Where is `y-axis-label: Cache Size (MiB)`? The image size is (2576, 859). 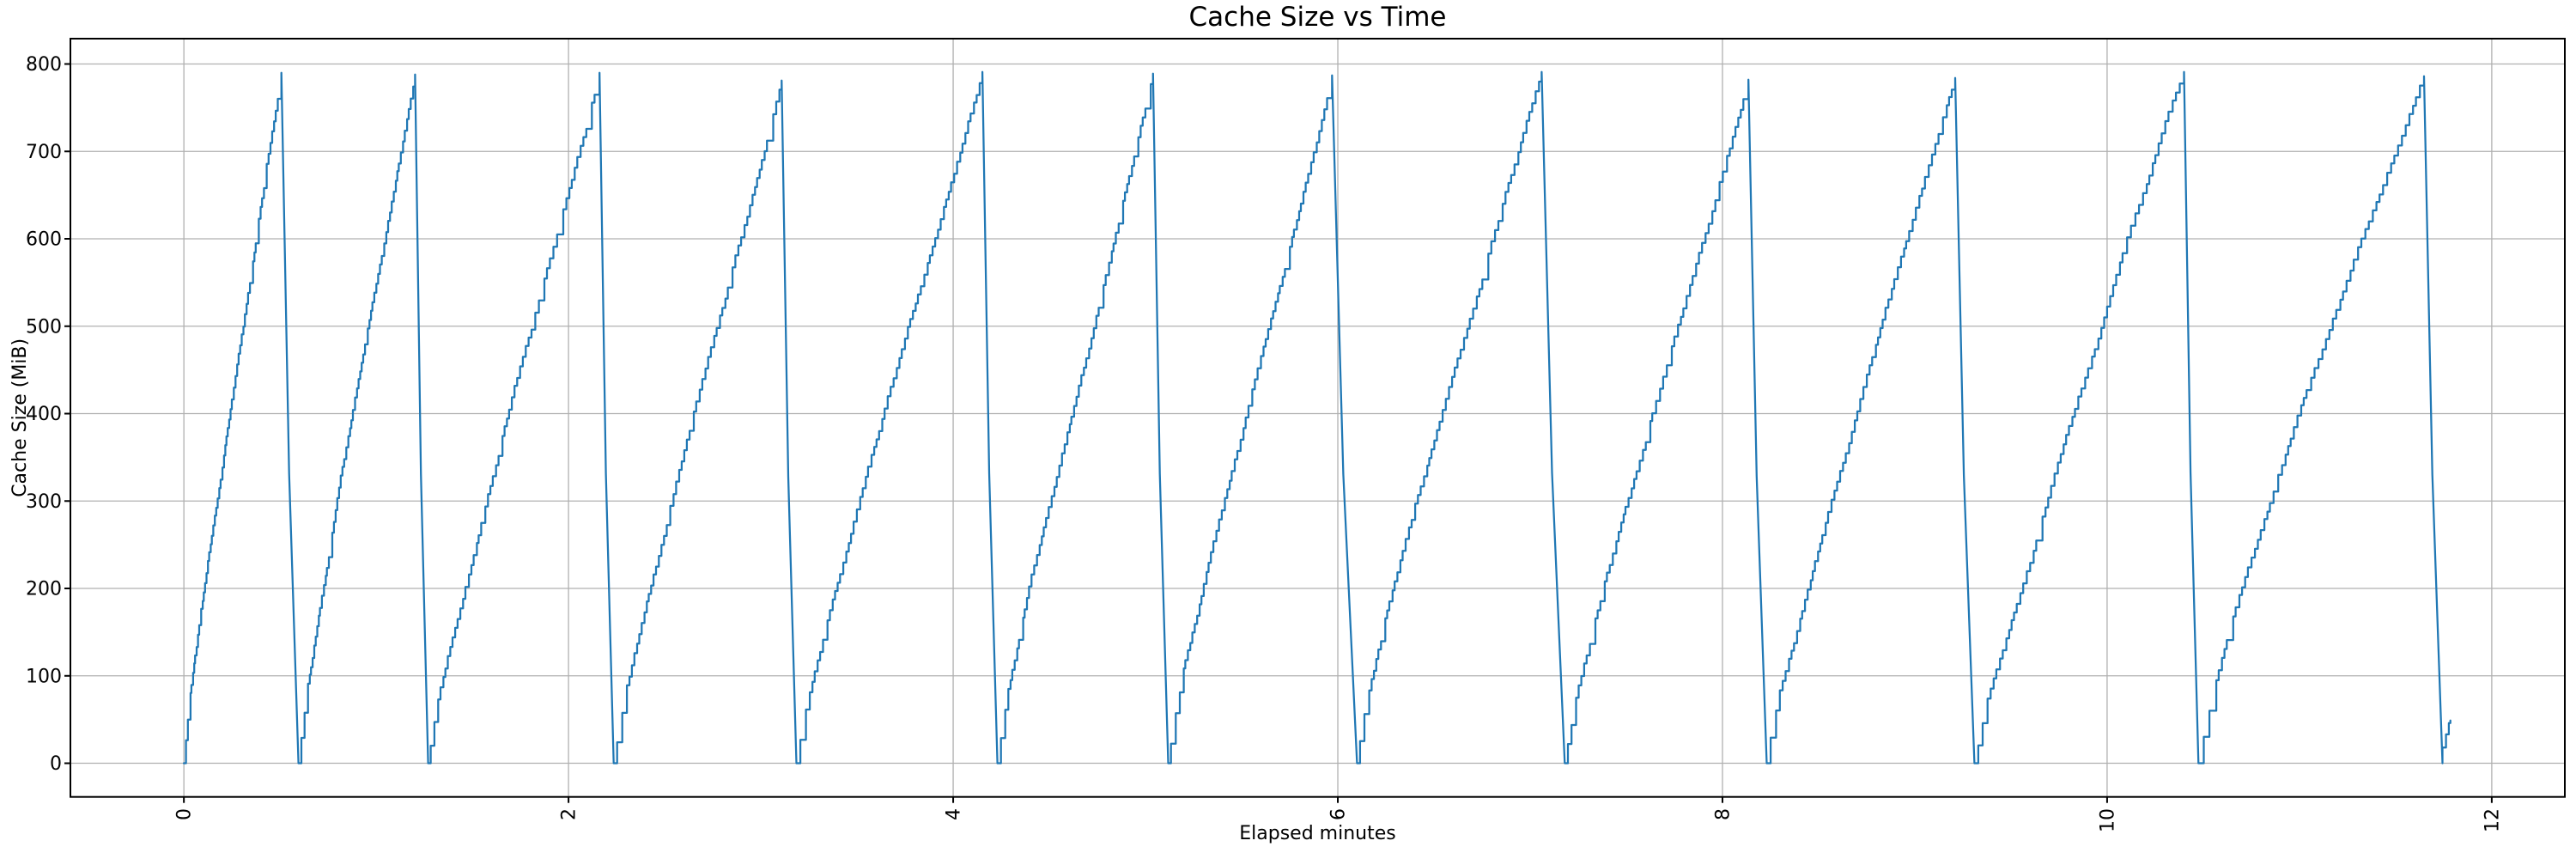
y-axis-label: Cache Size (MiB) is located at coordinates (20, 417).